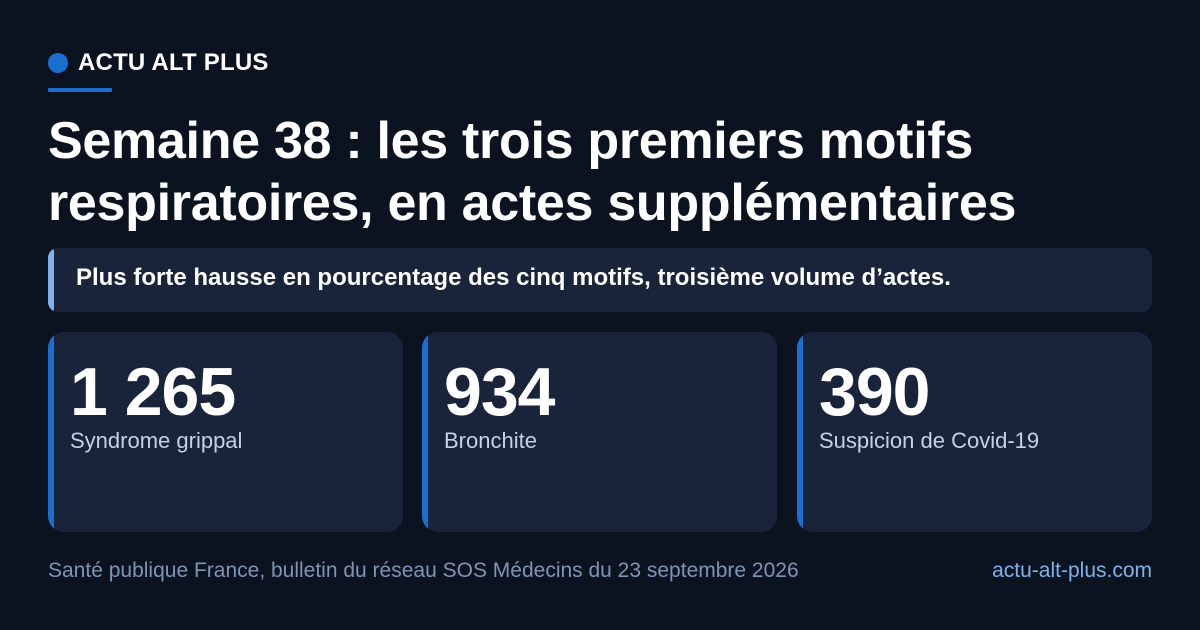 The width and height of the screenshot is (1200, 630). I want to click on stat-label: Bronchite, so click(490, 440).